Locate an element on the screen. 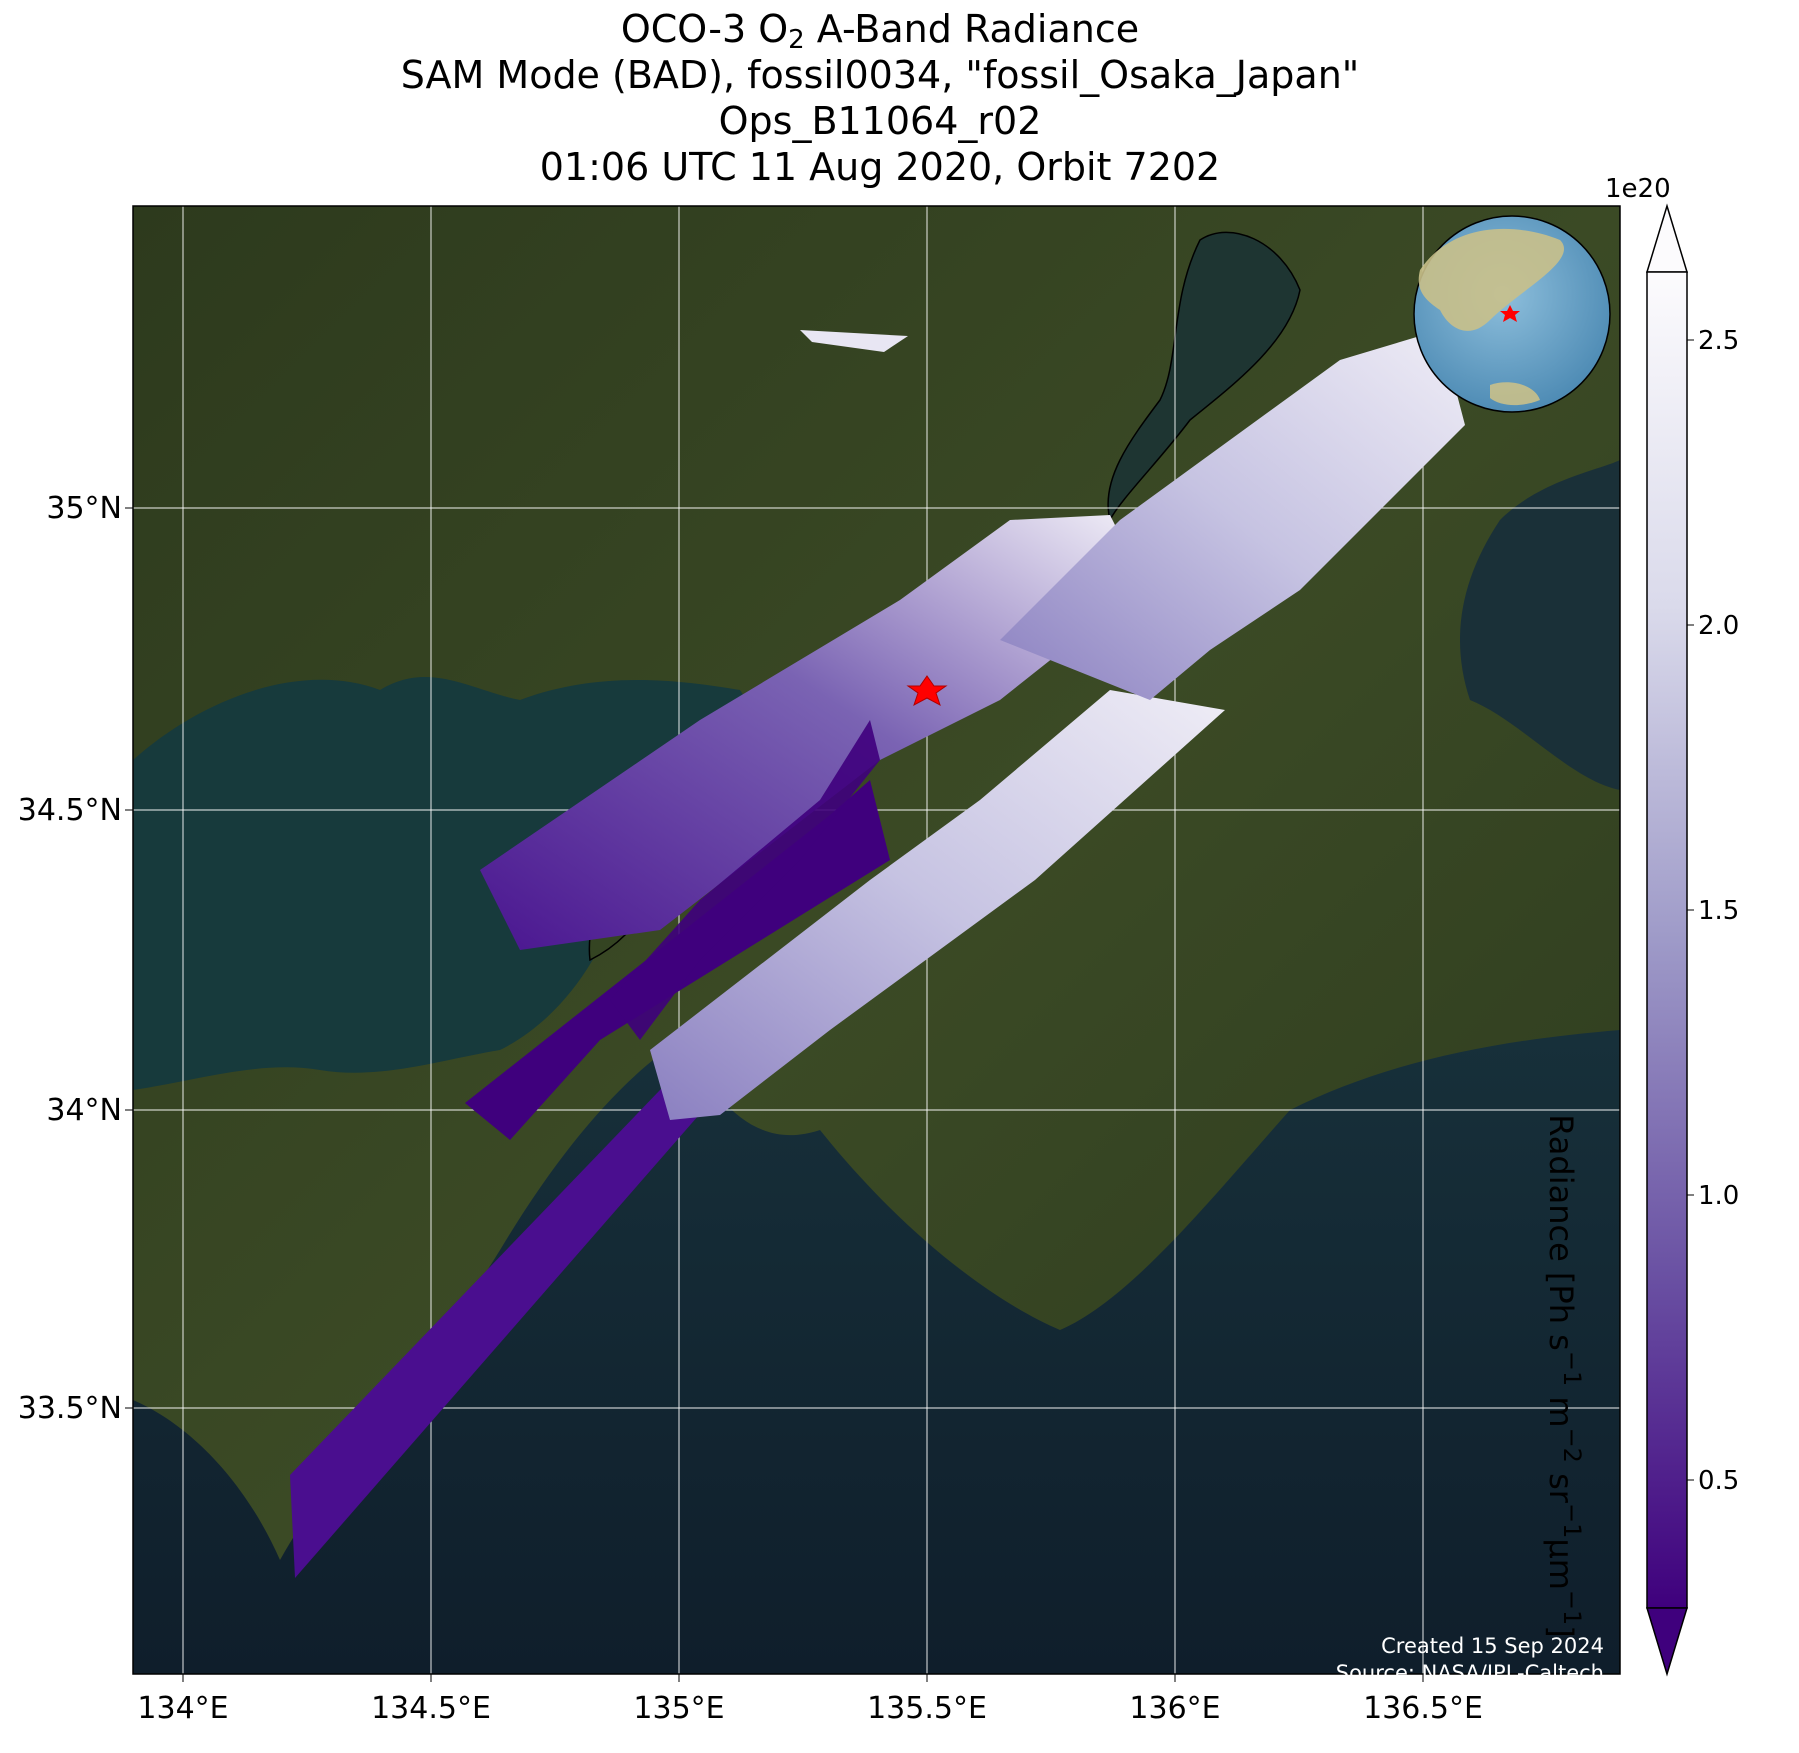 The height and width of the screenshot is (1753, 1799). colorbar-tick-label: 2.5 is located at coordinates (1718, 341).